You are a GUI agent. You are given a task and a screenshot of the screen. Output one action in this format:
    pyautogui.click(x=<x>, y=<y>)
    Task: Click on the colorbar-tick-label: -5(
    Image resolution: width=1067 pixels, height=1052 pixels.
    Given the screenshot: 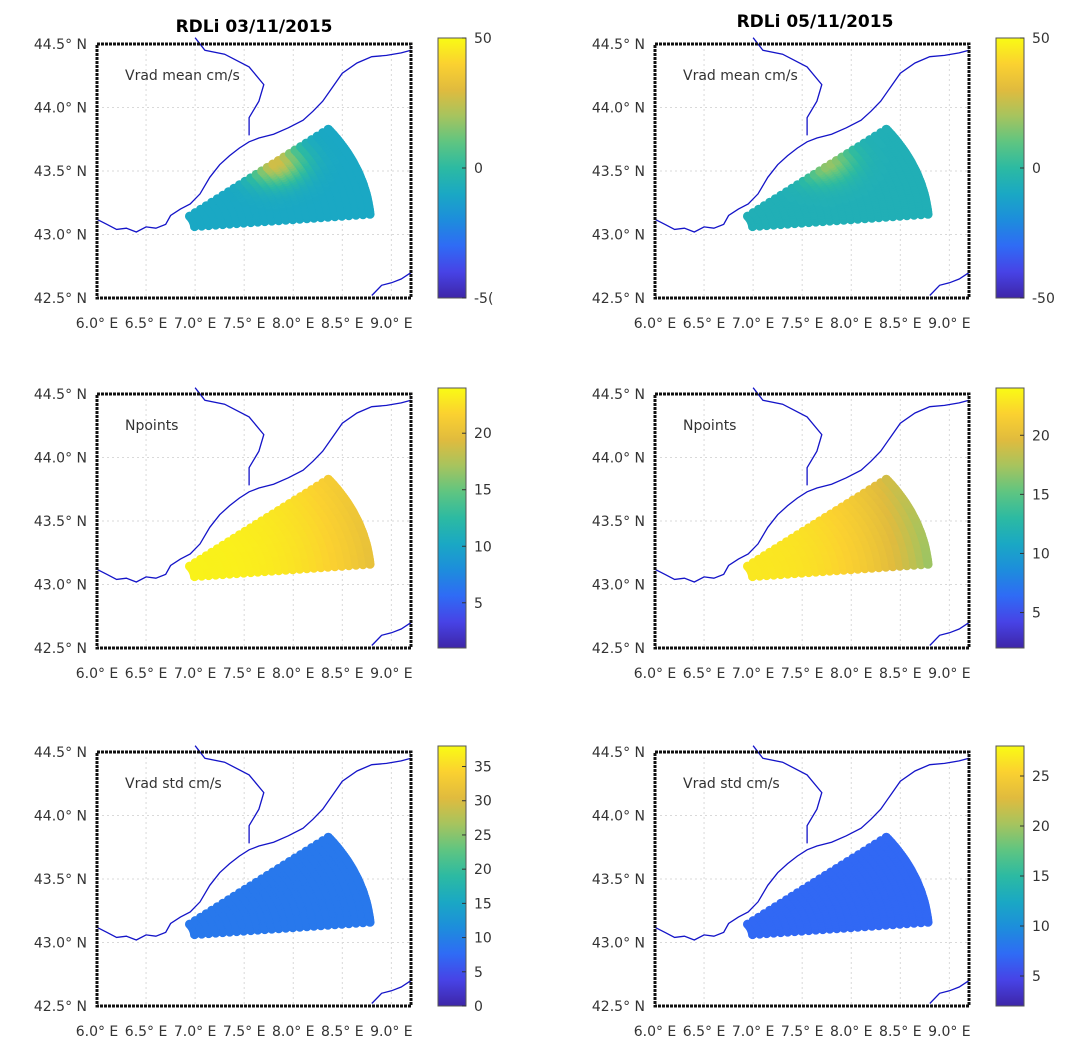 What is the action you would take?
    pyautogui.click(x=483, y=299)
    